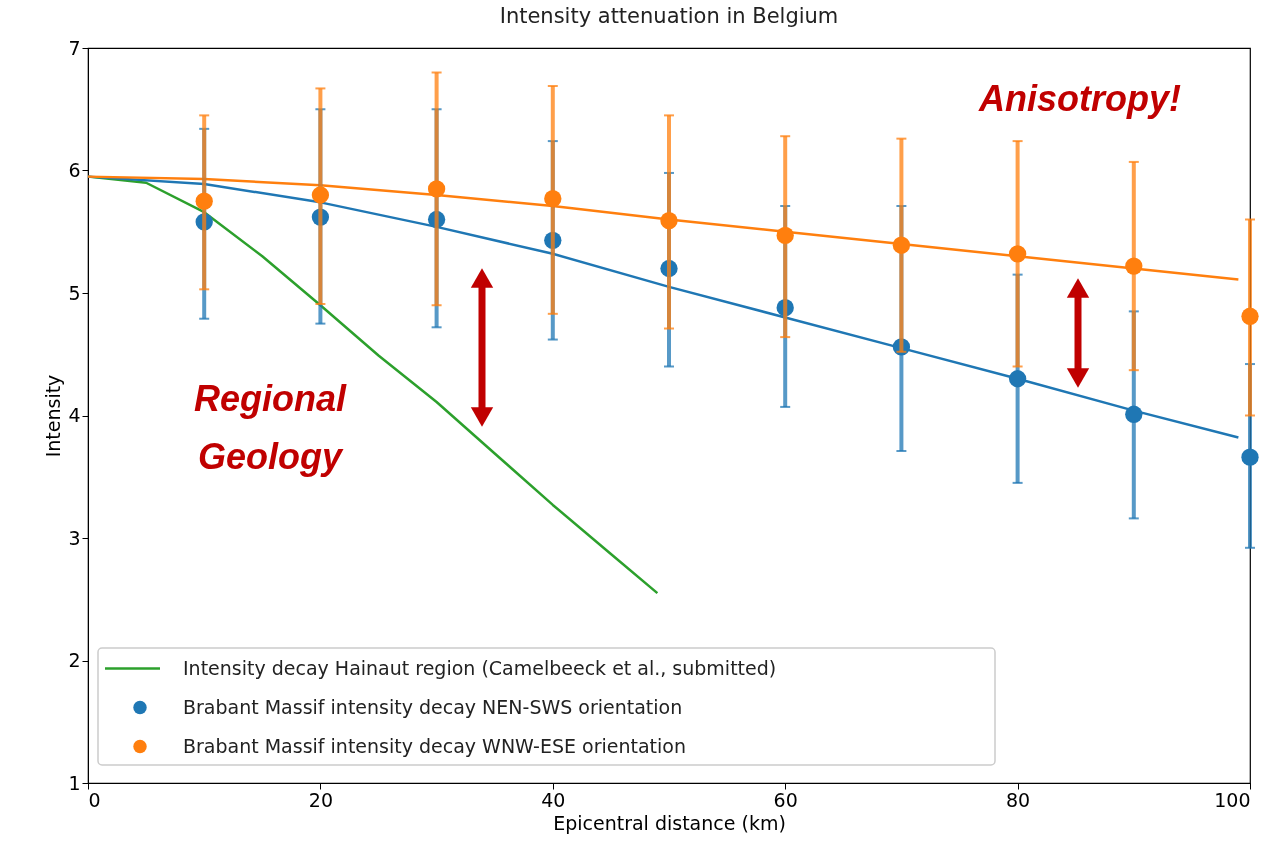 This screenshot has height=868, width=1273. Describe the element at coordinates (1079, 98) in the screenshot. I see `annotation: Anisotropy!` at that location.